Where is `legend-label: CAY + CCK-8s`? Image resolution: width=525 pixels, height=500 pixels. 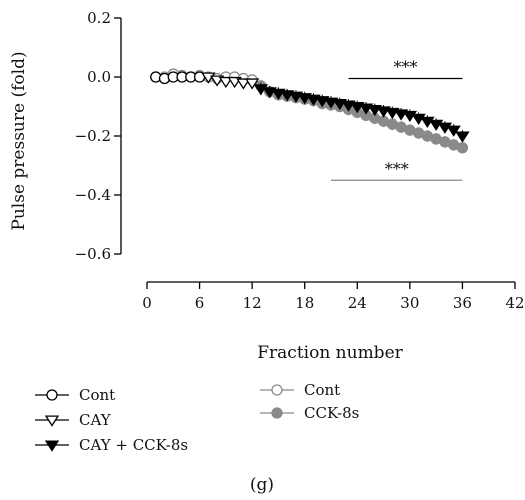
legend-label: CAY + CCK-8s is located at coordinates (133, 445).